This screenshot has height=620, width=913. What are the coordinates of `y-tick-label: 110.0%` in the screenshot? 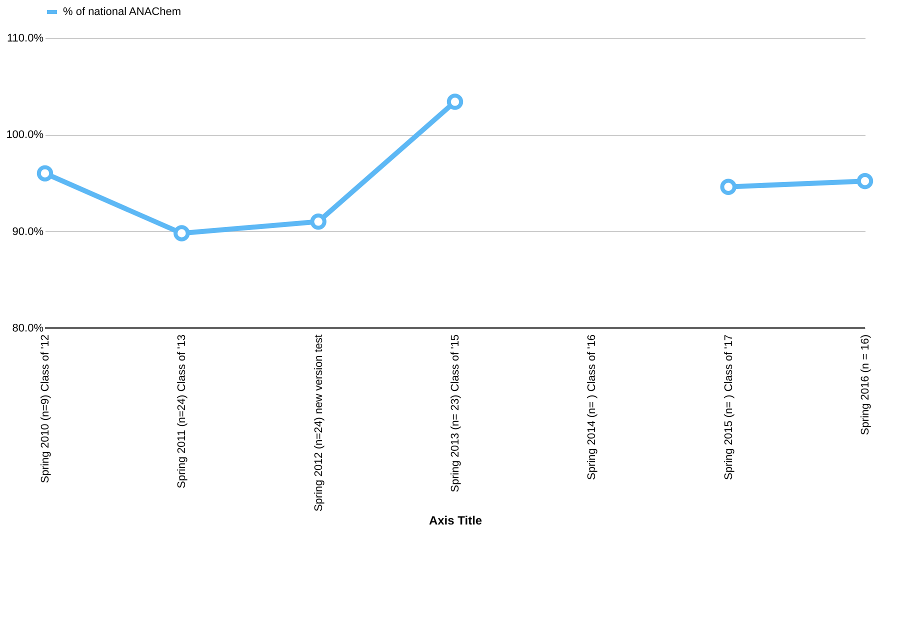 It's located at (25, 38).